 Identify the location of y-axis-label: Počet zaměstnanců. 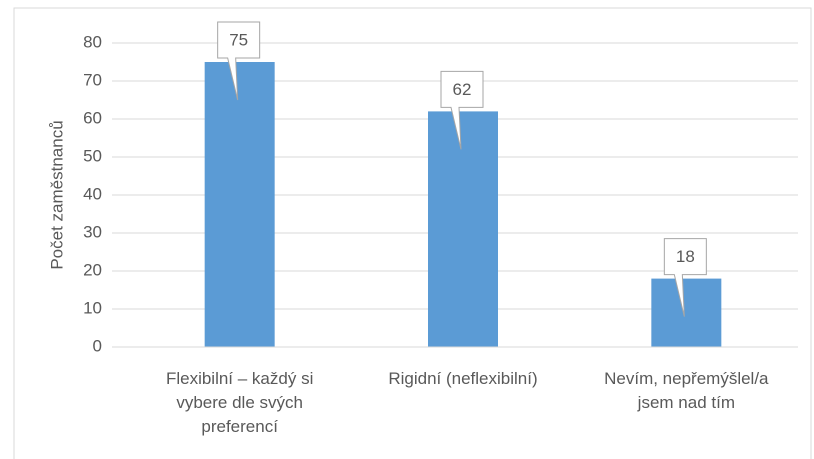
(56, 194).